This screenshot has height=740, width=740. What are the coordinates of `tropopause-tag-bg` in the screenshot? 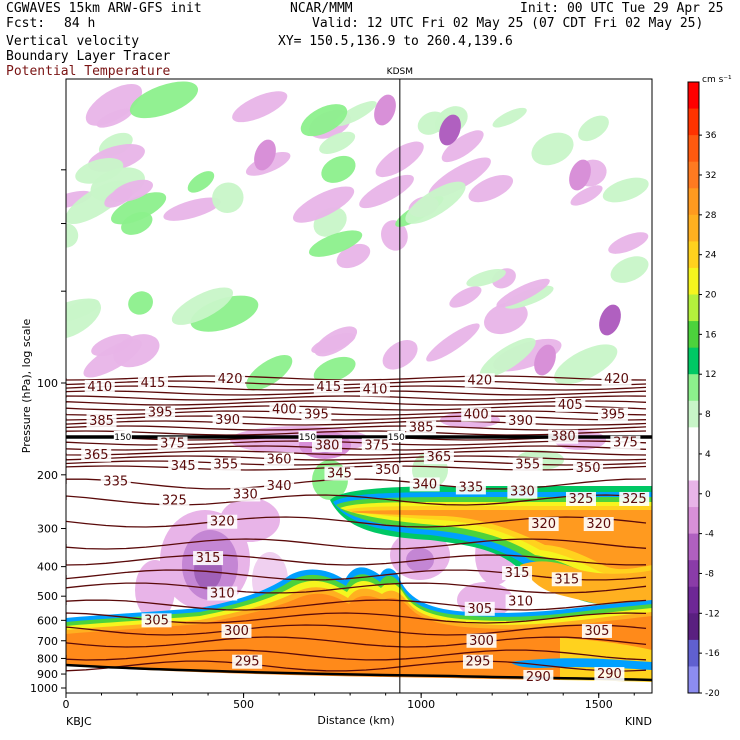 It's located at (396, 436).